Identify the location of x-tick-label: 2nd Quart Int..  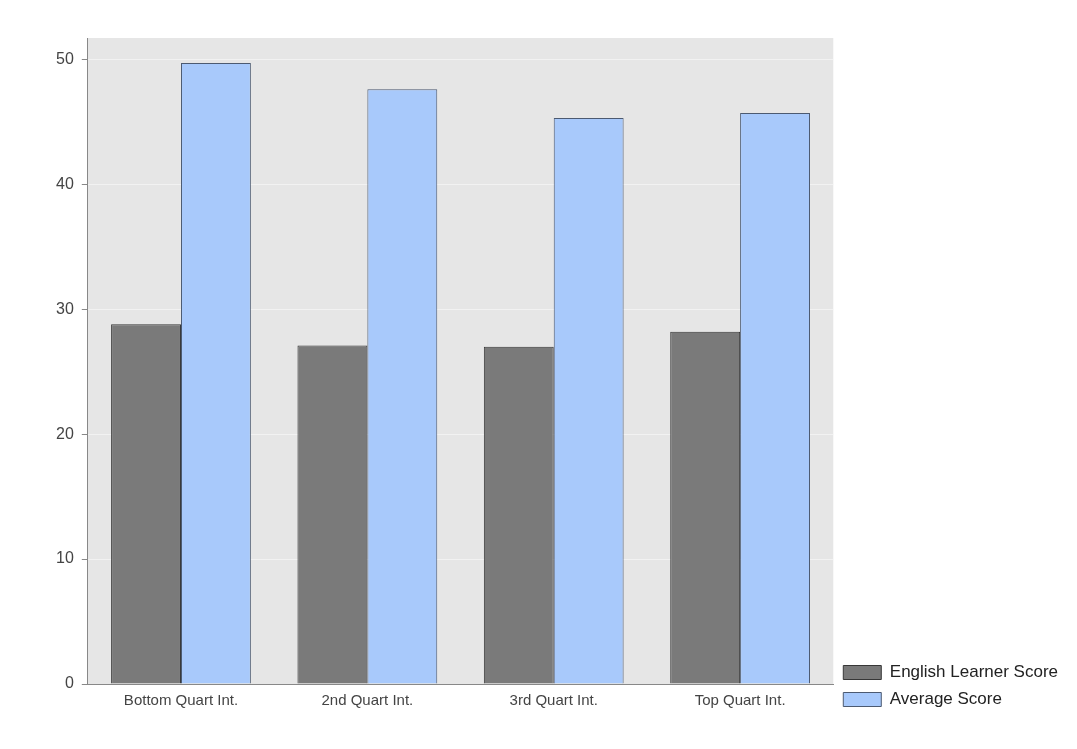
(367, 700).